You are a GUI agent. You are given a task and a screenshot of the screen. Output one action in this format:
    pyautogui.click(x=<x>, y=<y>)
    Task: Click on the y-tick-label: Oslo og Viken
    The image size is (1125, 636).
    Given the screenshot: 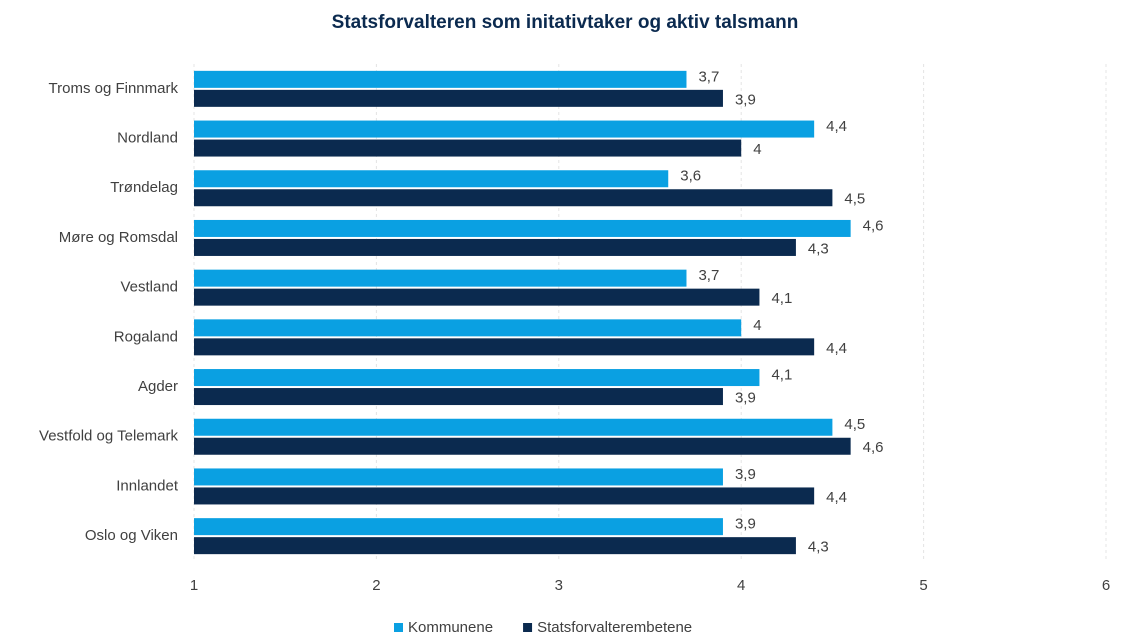 What is the action you would take?
    pyautogui.click(x=131, y=535)
    